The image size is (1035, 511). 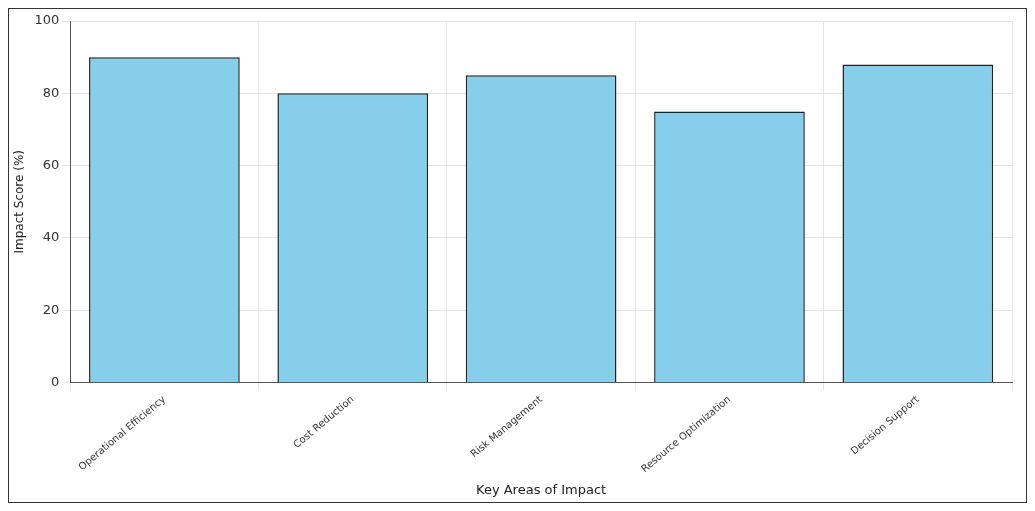 What do you see at coordinates (51, 237) in the screenshot?
I see `y-tick-label: 40` at bounding box center [51, 237].